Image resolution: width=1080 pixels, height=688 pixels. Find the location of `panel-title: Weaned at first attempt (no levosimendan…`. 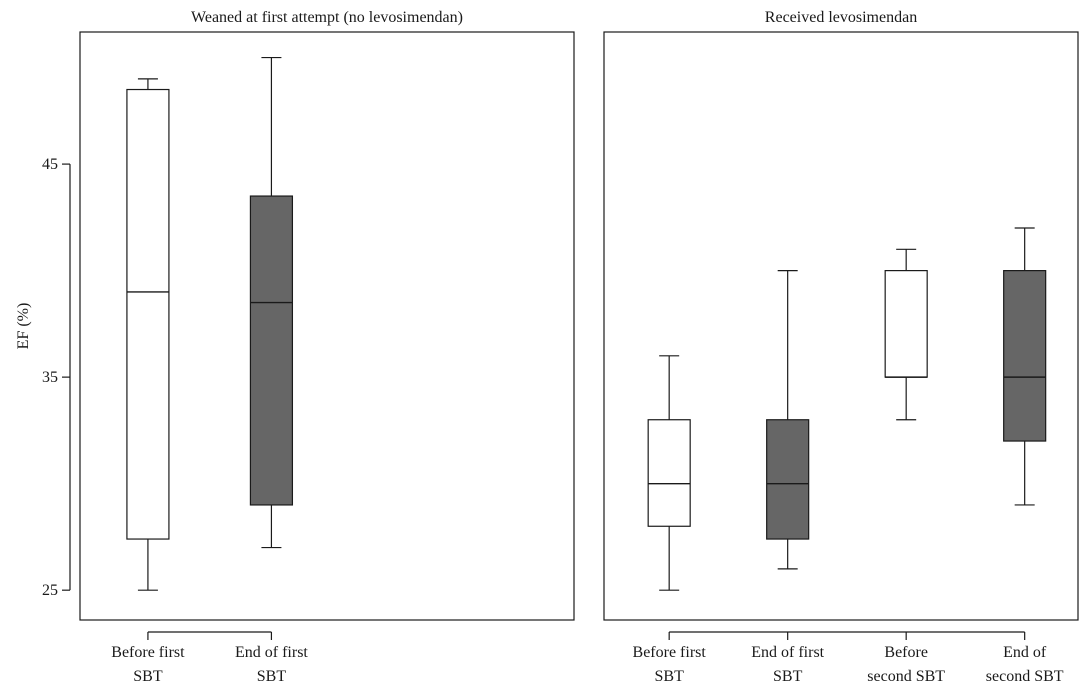

panel-title: Weaned at first attempt (no levosimendan… is located at coordinates (327, 17).